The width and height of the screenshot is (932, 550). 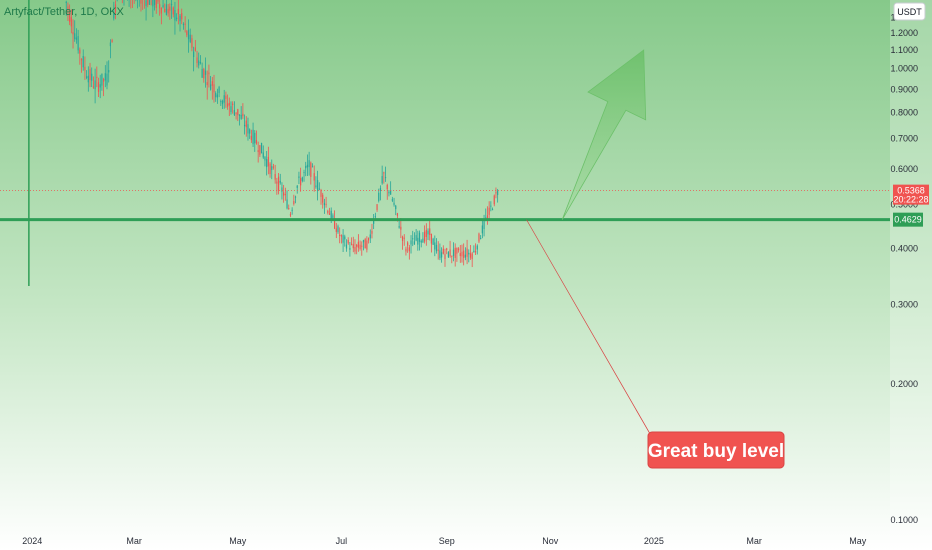 What do you see at coordinates (716, 450) in the screenshot?
I see `callout-box` at bounding box center [716, 450].